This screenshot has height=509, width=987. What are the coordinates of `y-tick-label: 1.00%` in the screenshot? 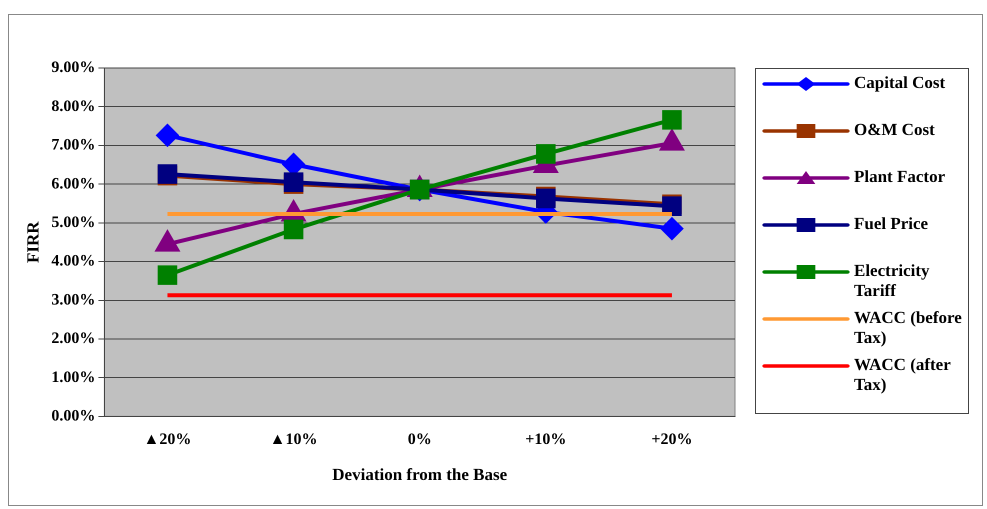 It's located at (73, 377).